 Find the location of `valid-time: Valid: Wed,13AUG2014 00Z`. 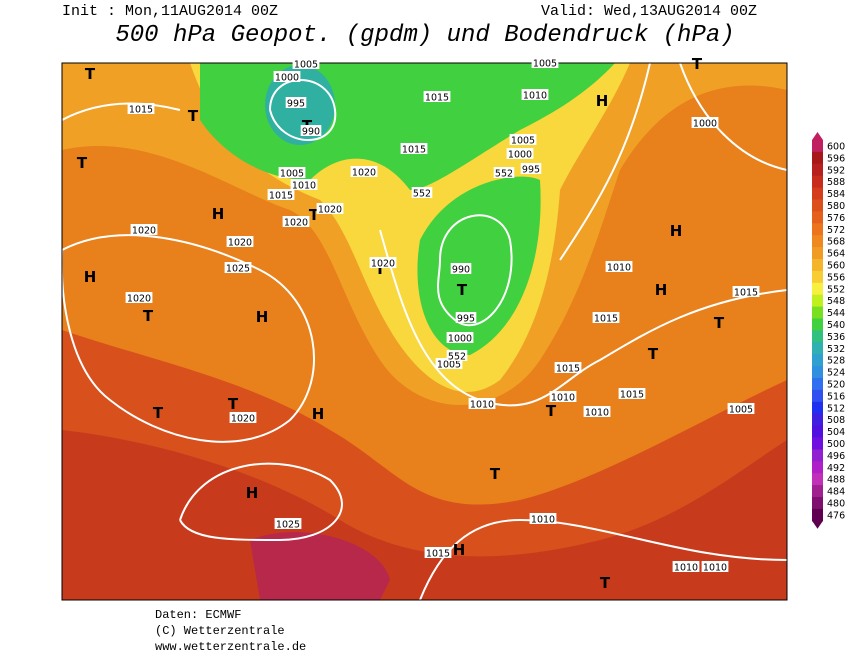

valid-time: Valid: Wed,13AUG2014 00Z is located at coordinates (649, 11).